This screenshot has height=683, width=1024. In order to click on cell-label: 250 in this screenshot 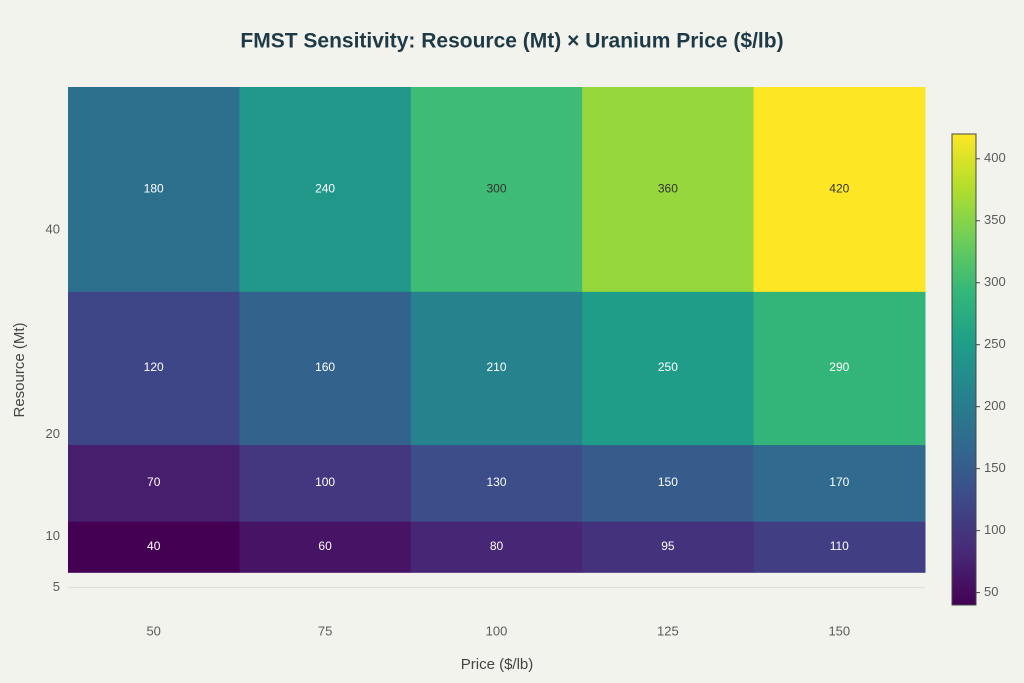, I will do `click(668, 367)`.